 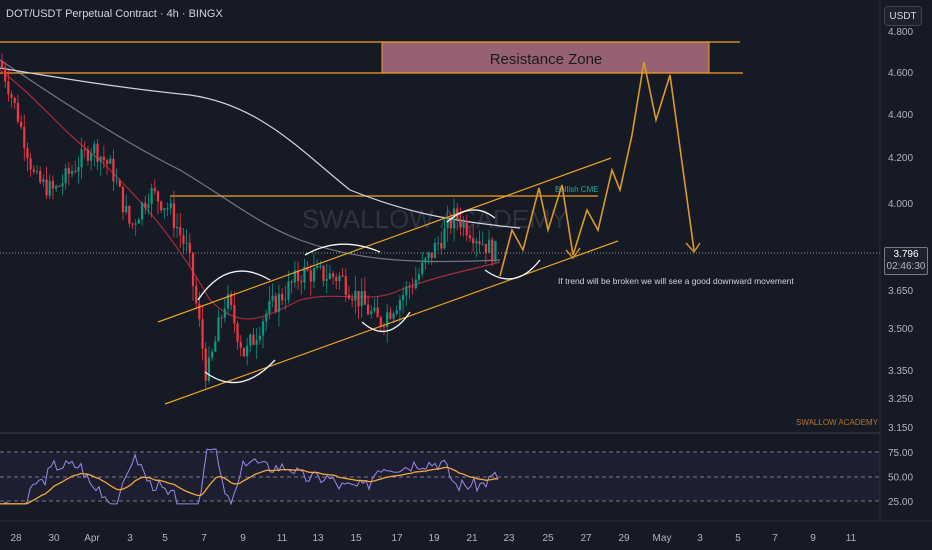 I want to click on rsi-band, so click(x=440, y=476).